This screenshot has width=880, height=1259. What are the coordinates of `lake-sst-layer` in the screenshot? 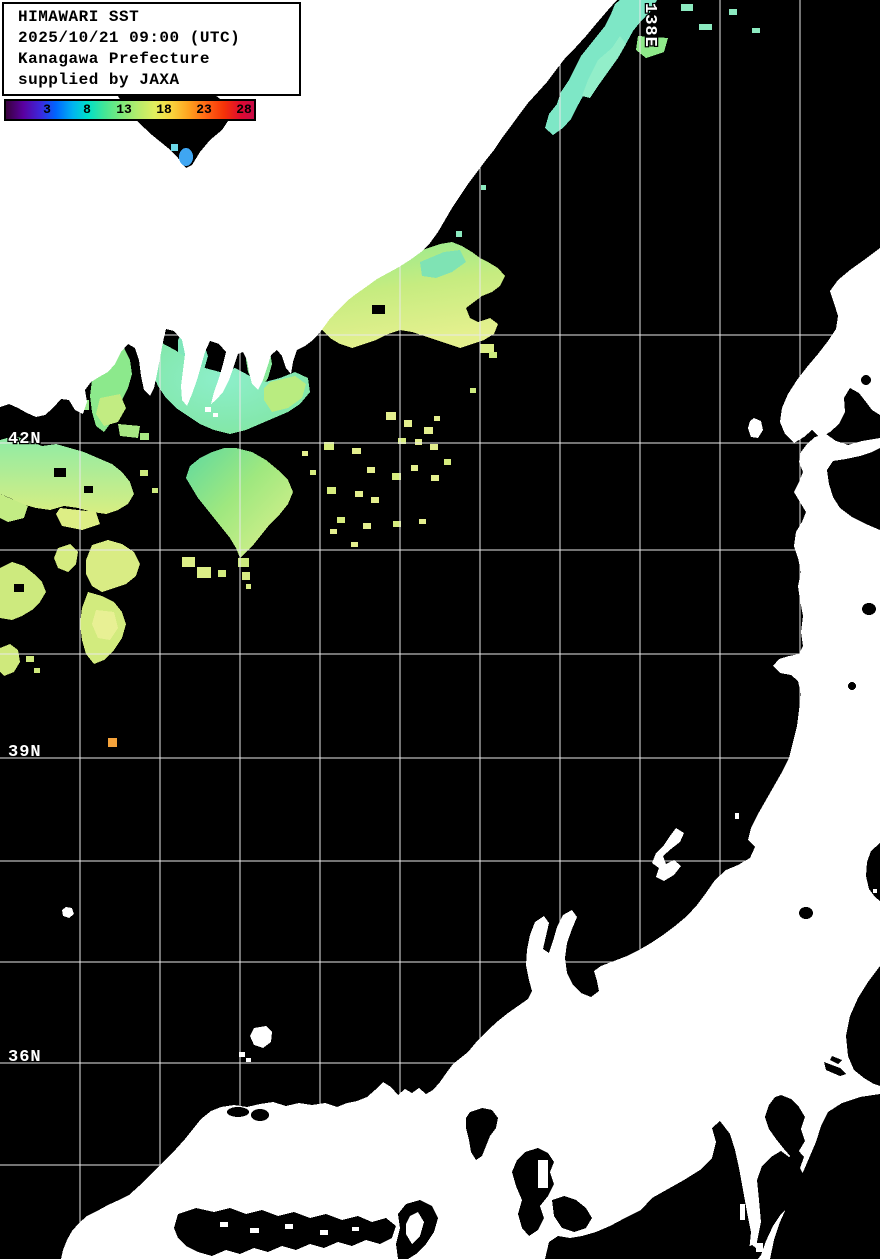 It's located at (182, 155).